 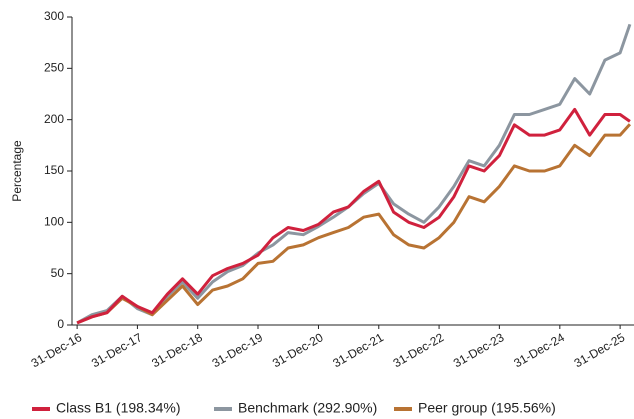 What do you see at coordinates (54, 170) in the screenshot?
I see `y-tick-label: 150` at bounding box center [54, 170].